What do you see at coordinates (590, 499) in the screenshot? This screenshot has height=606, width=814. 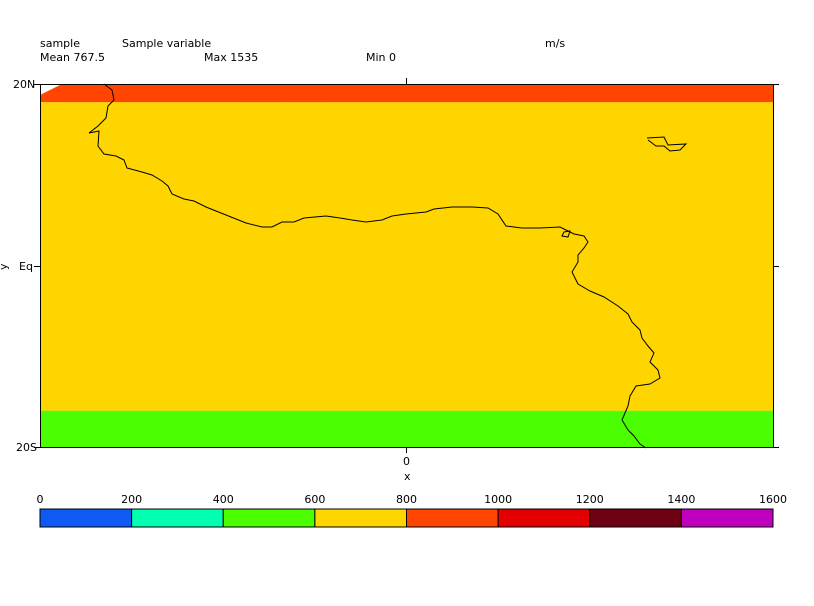 I see `colorbar-label-1200: 1200` at bounding box center [590, 499].